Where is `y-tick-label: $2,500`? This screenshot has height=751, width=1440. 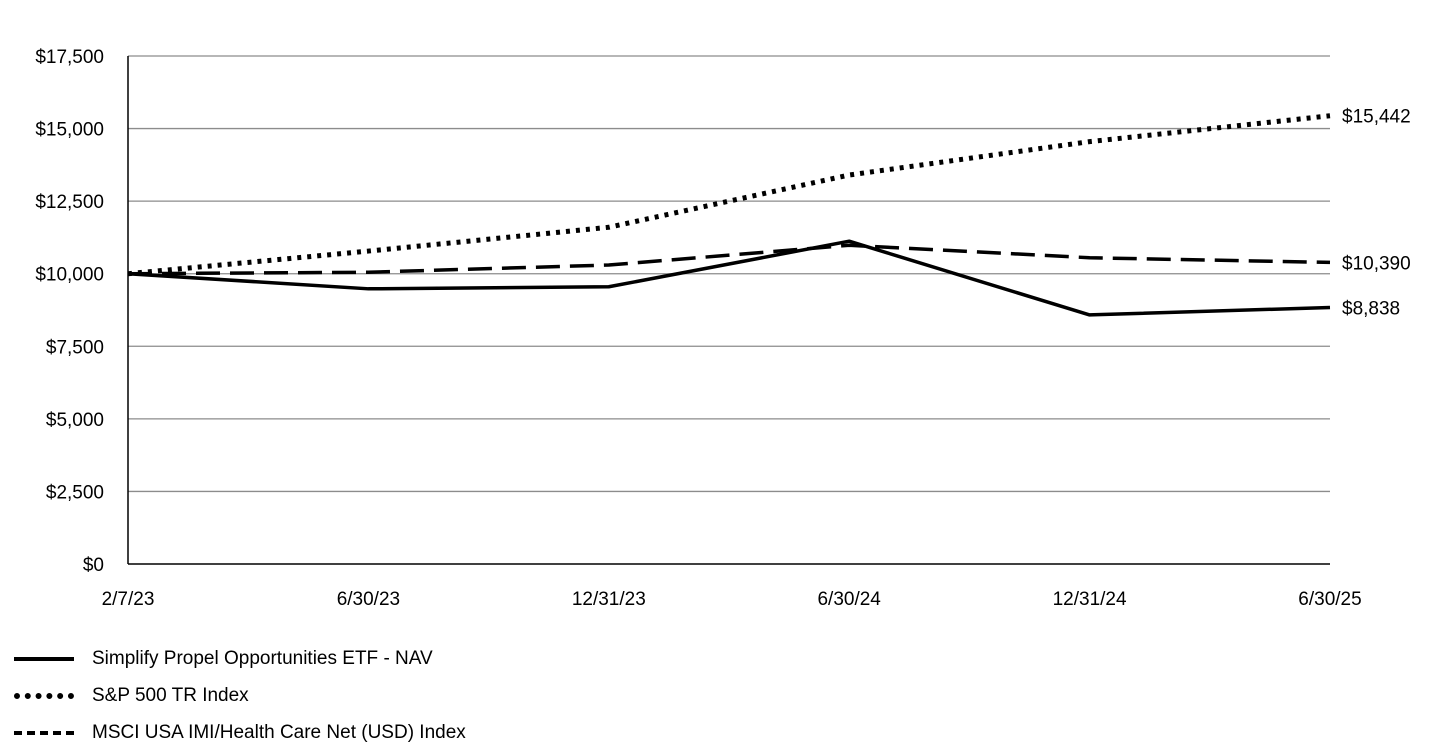 y-tick-label: $2,500 is located at coordinates (75, 492).